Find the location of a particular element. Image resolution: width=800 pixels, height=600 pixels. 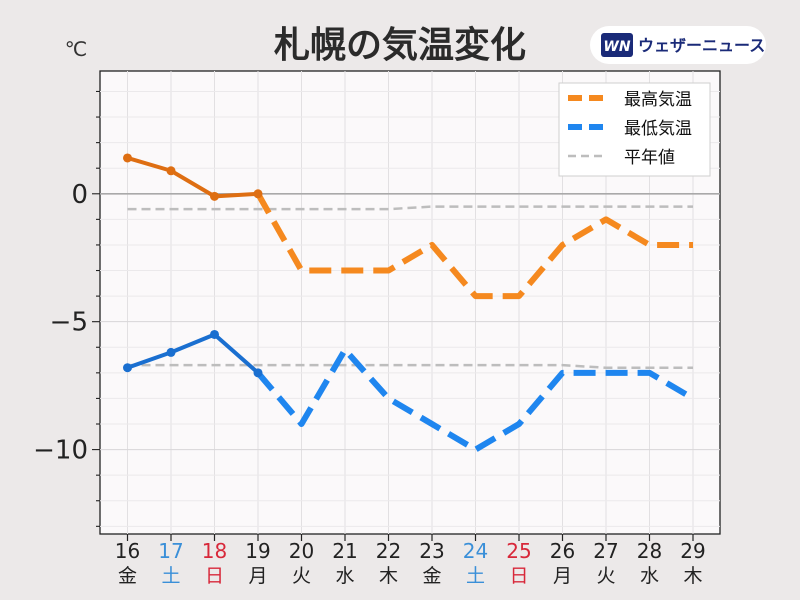

legend: 最高気温 最低気温 平年値 is located at coordinates (634, 129).